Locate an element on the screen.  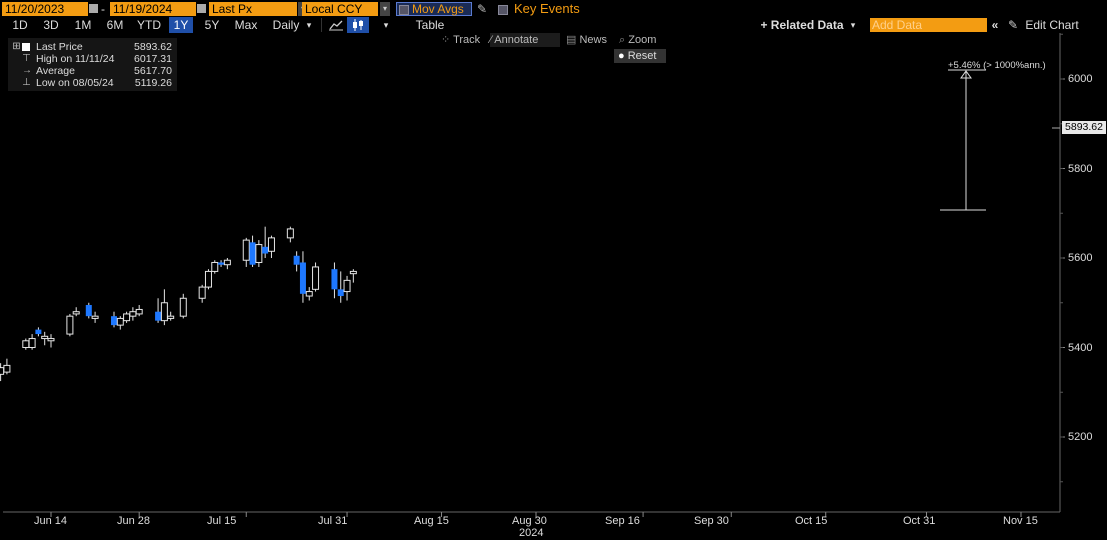
low-marker-icon: ⊥ is located at coordinates (26, 82).